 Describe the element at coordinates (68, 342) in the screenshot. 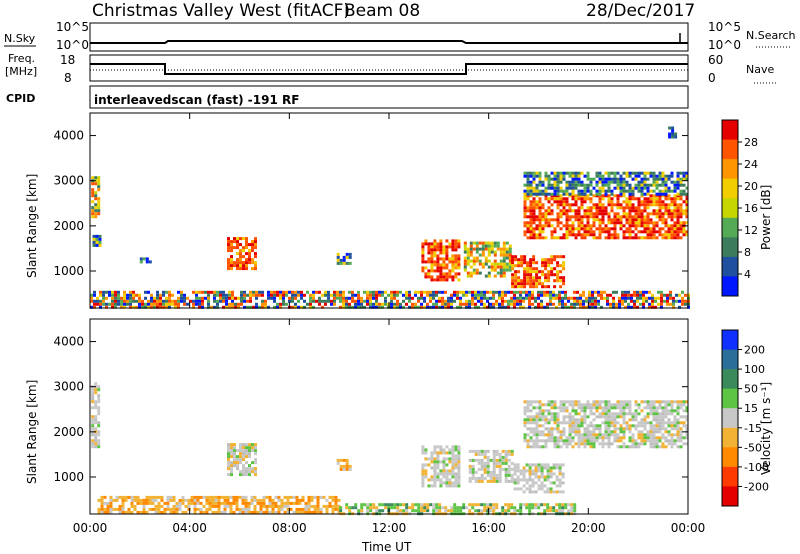

I see `velocity-ytick-label: 4000` at that location.